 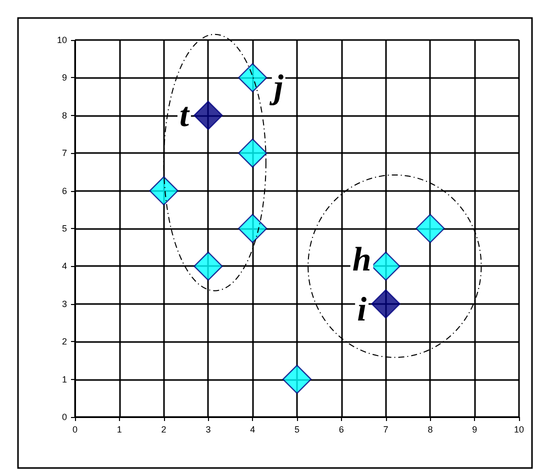 What do you see at coordinates (64, 153) in the screenshot?
I see `y-tick-label: 7` at bounding box center [64, 153].